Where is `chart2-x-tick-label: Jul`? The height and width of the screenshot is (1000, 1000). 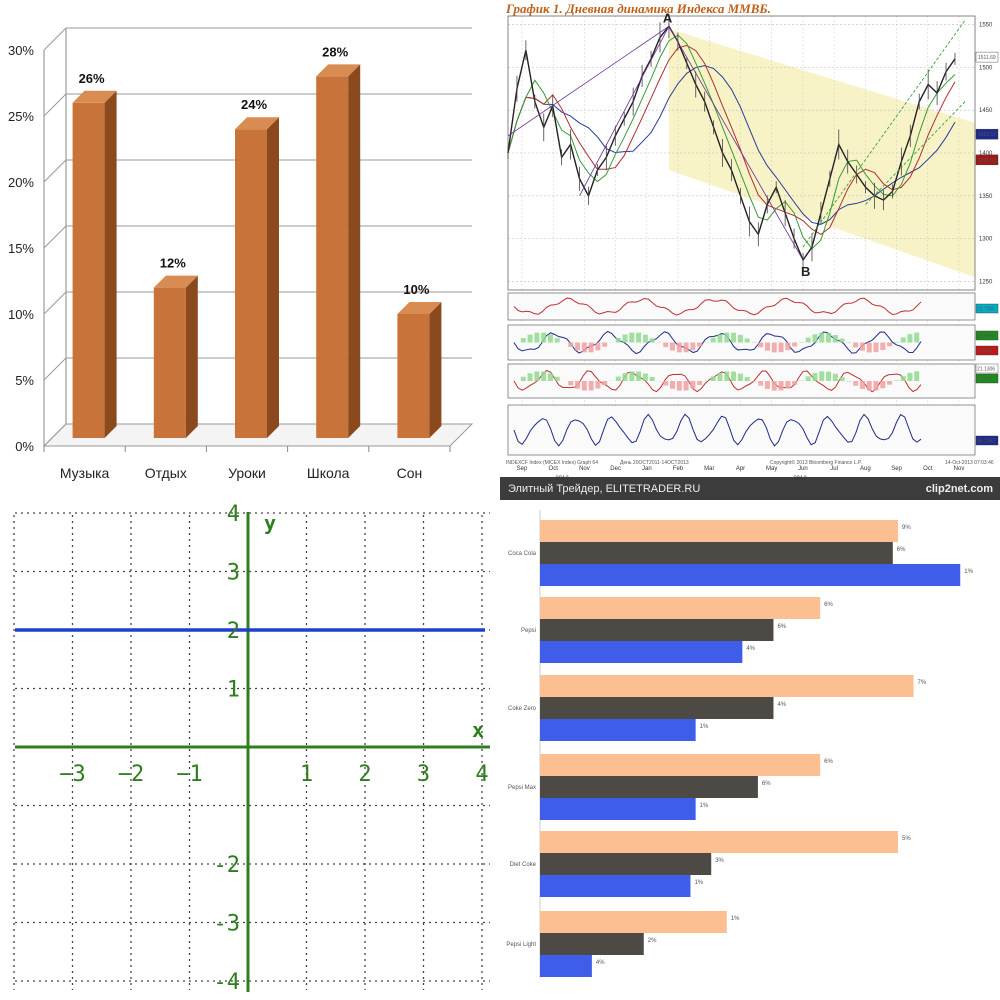
chart2-x-tick-label: Jul is located at coordinates (834, 469).